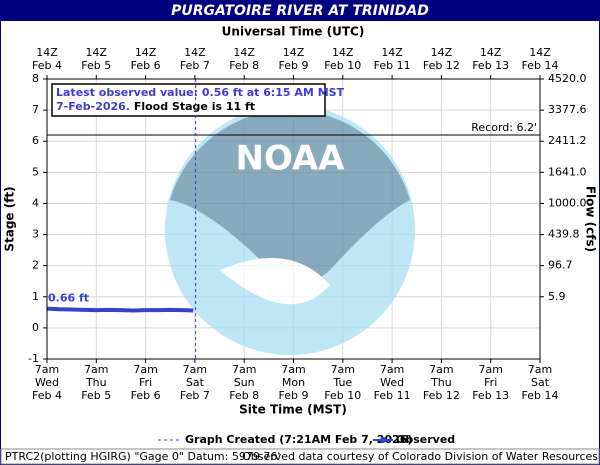 Image resolution: width=600 pixels, height=465 pixels. What do you see at coordinates (293, 32) in the screenshot?
I see `top-axis-label: Universal Time (UTC)` at bounding box center [293, 32].